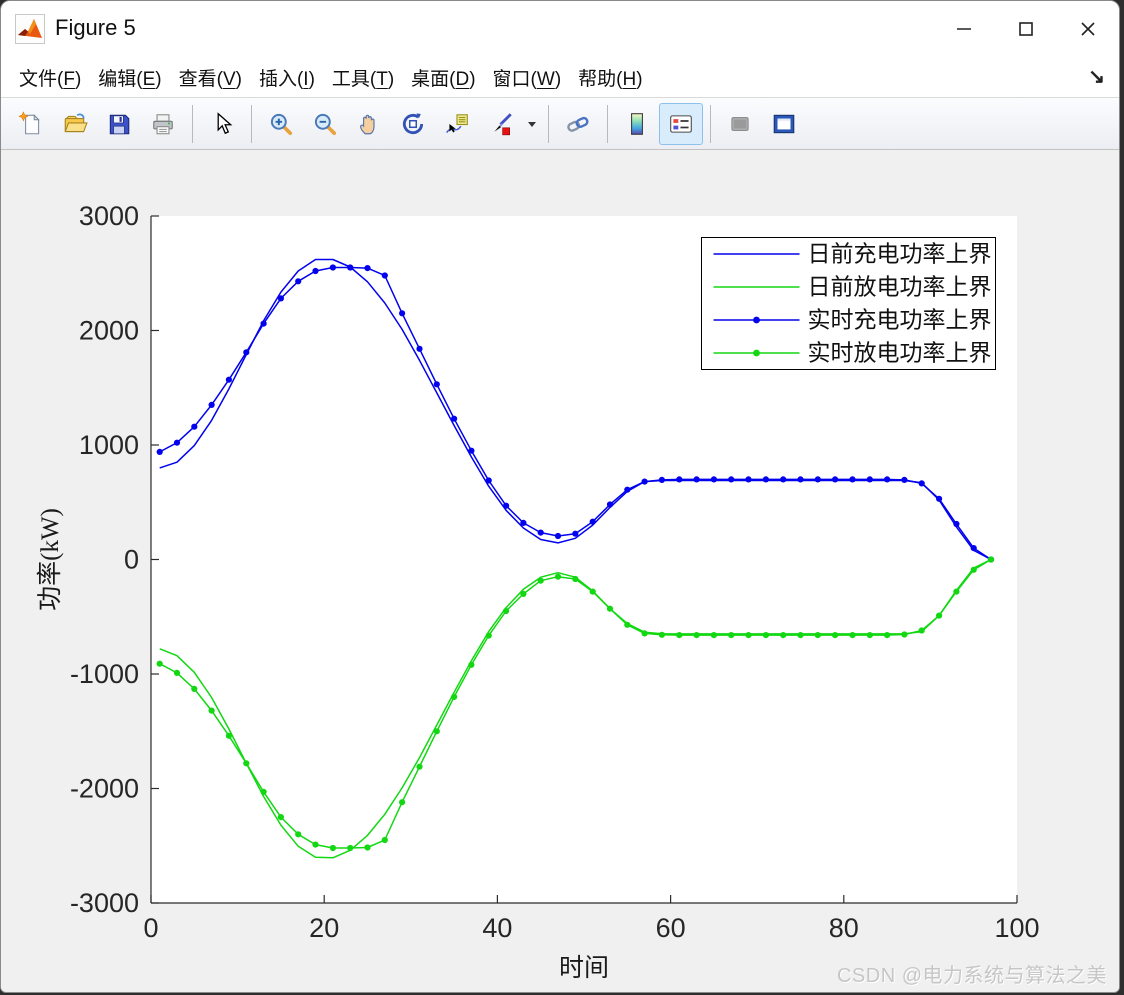 The width and height of the screenshot is (1124, 995). I want to click on toolbar, so click(560, 124).